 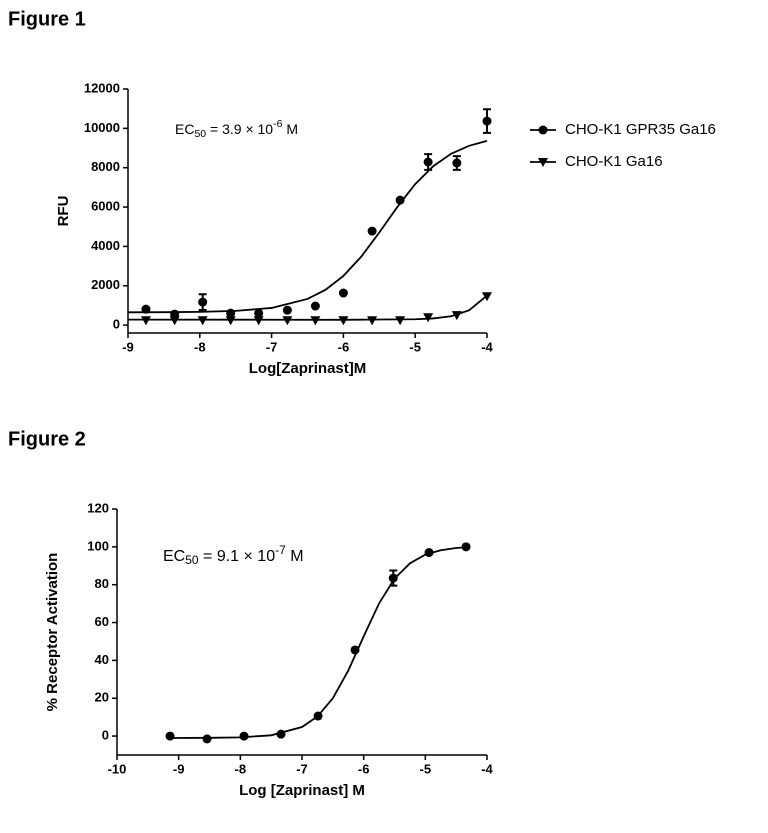 I want to click on annotation-superscript: -7, so click(x=280, y=550).